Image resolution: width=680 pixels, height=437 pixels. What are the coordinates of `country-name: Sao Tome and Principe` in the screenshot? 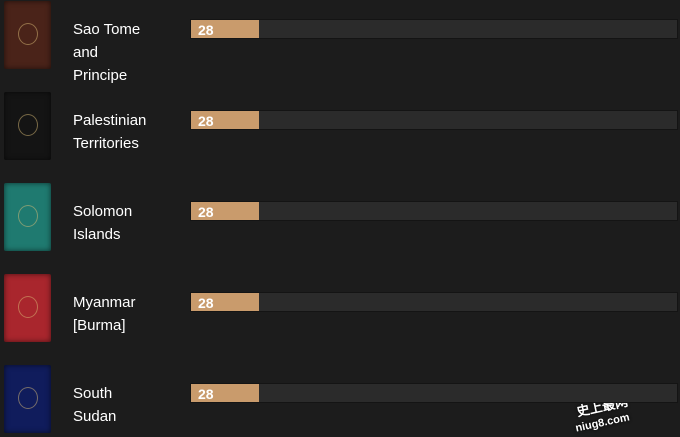 It's located at (107, 52).